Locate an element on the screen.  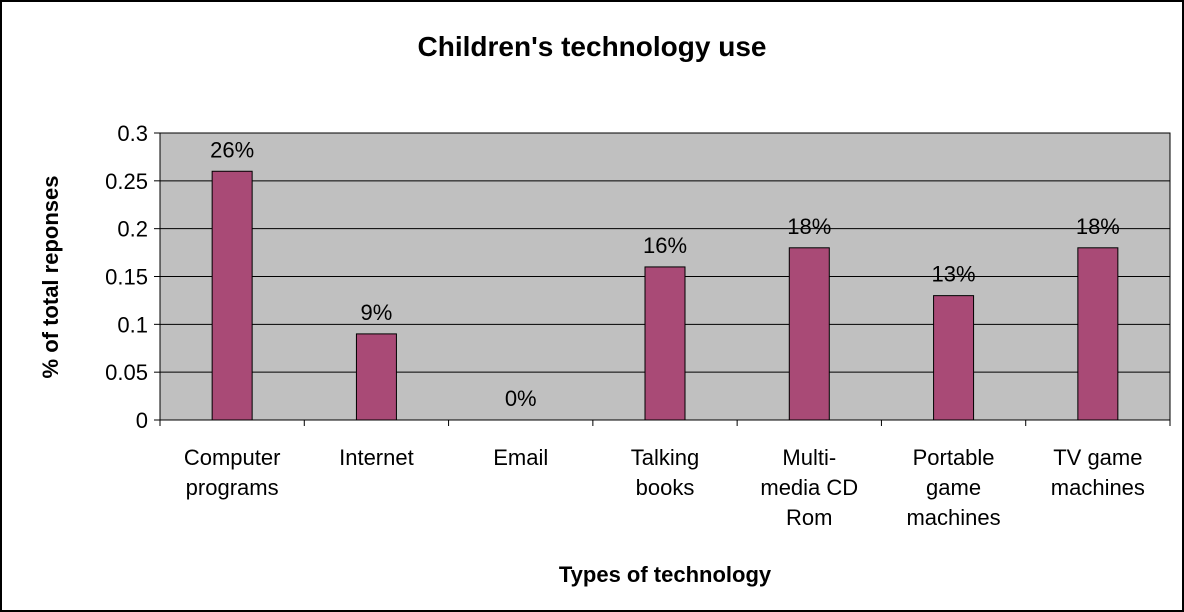
y-tick-label: 0.1 is located at coordinates (132, 324).